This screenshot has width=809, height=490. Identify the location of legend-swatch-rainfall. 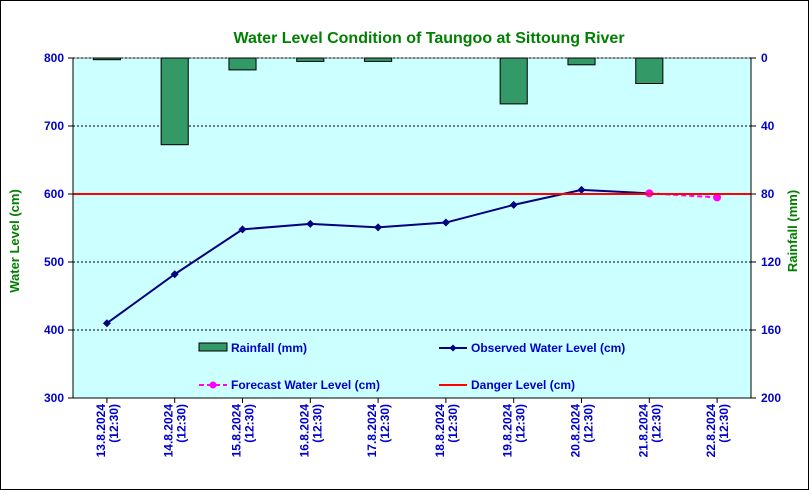
(213, 347).